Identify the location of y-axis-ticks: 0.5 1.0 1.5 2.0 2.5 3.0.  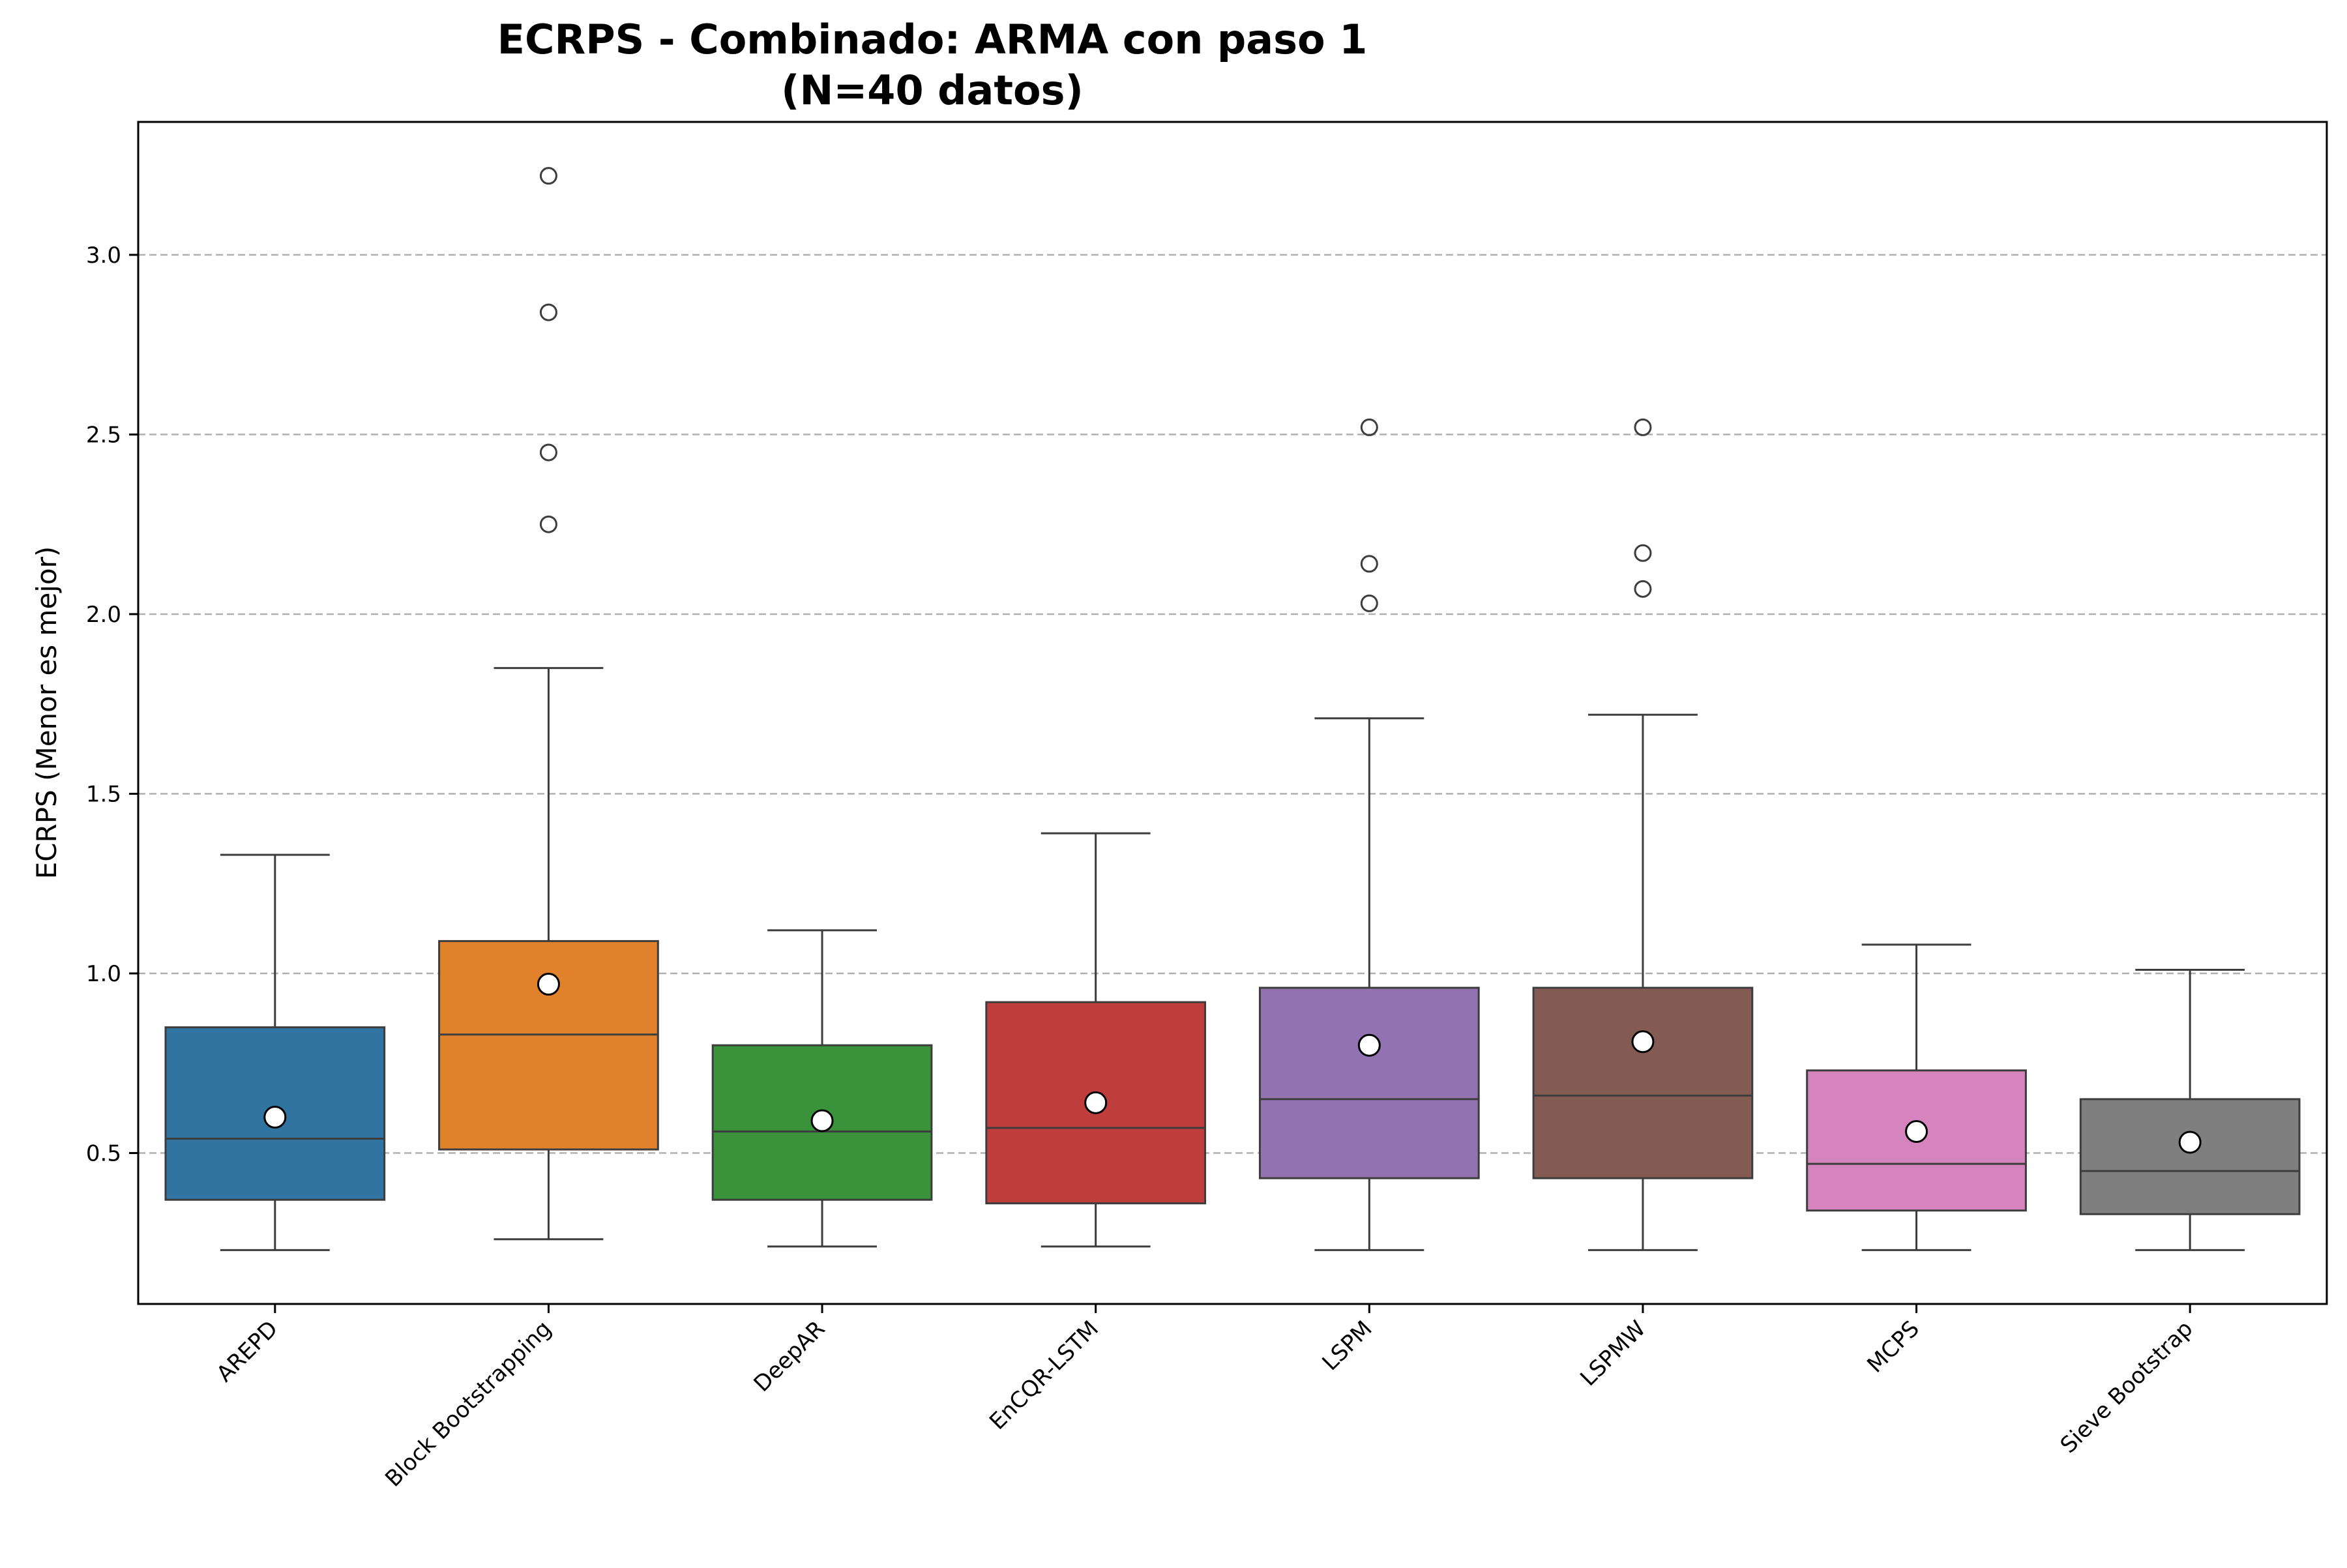
(112, 705).